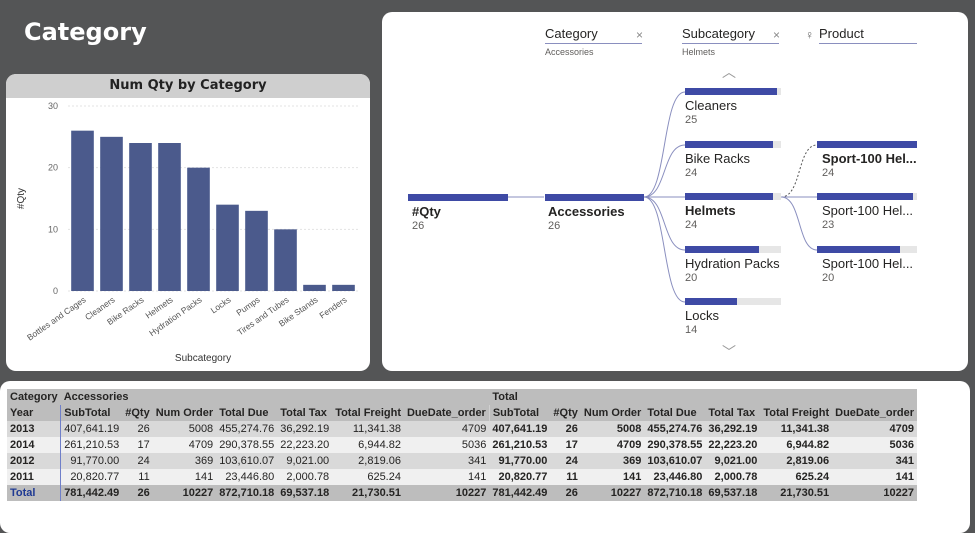  Describe the element at coordinates (143, 445) in the screenshot. I see `matrix-cell: 17` at that location.